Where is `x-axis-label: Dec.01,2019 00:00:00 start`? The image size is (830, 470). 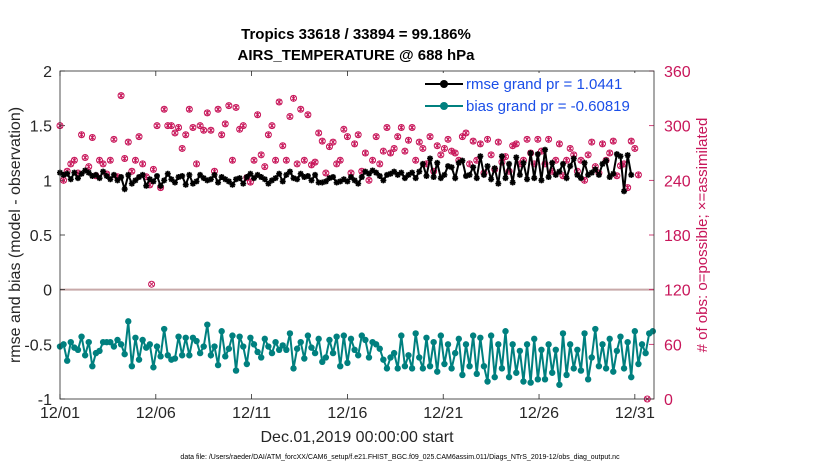 x-axis-label: Dec.01,2019 00:00:00 start is located at coordinates (357, 437).